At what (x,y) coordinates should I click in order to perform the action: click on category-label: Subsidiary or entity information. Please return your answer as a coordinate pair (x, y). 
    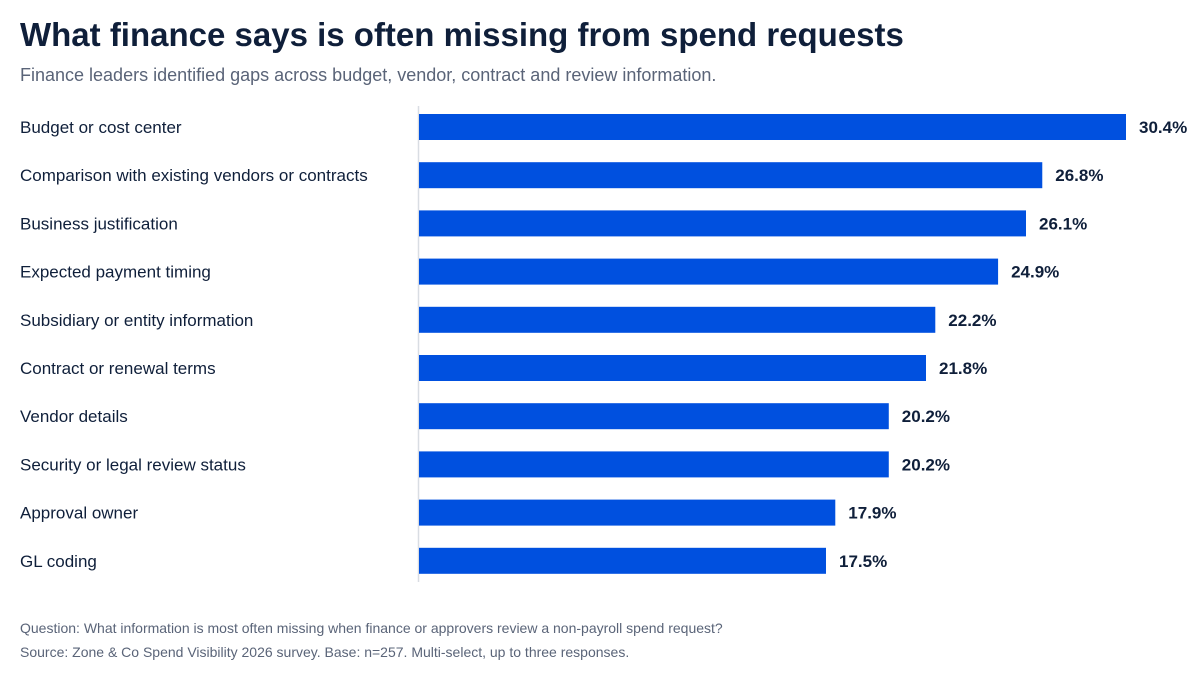
    Looking at the image, I should click on (136, 320).